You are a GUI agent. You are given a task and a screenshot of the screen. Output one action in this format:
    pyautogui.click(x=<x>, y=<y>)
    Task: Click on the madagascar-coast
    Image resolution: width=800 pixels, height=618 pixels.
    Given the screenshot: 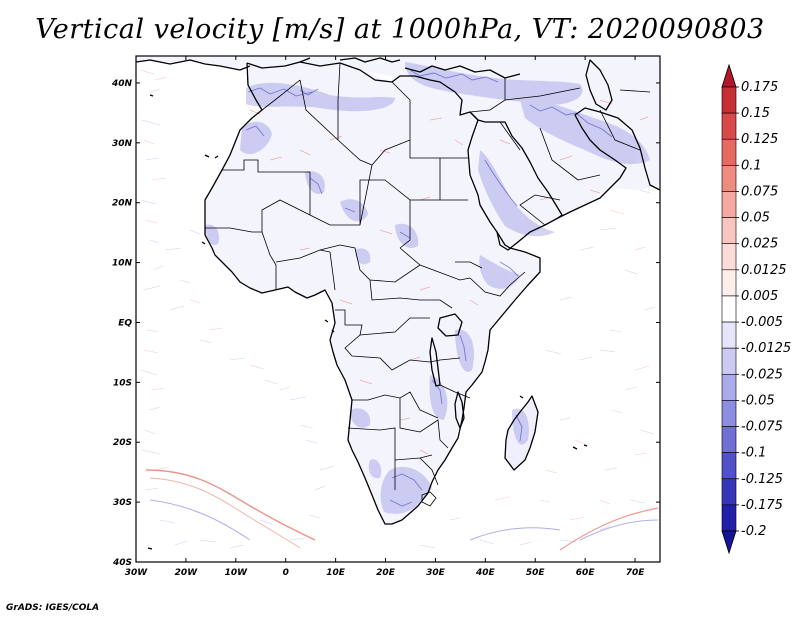 What is the action you would take?
    pyautogui.click(x=521, y=433)
    